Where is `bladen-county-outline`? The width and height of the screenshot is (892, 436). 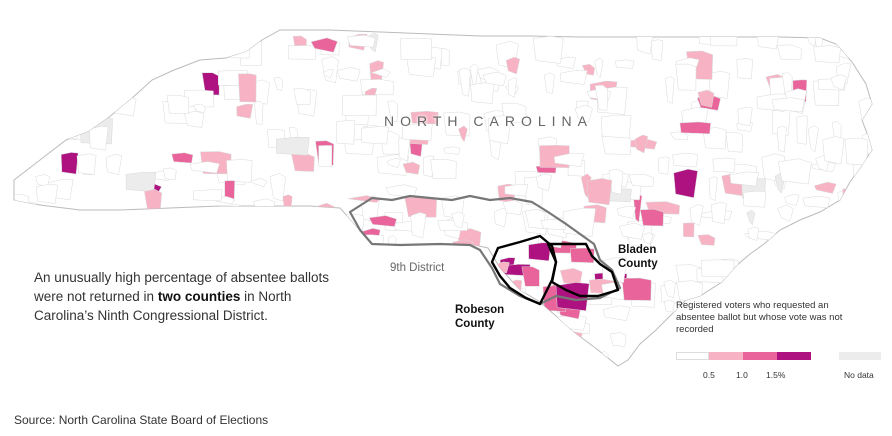
bladen-county-outline is located at coordinates (583, 270).